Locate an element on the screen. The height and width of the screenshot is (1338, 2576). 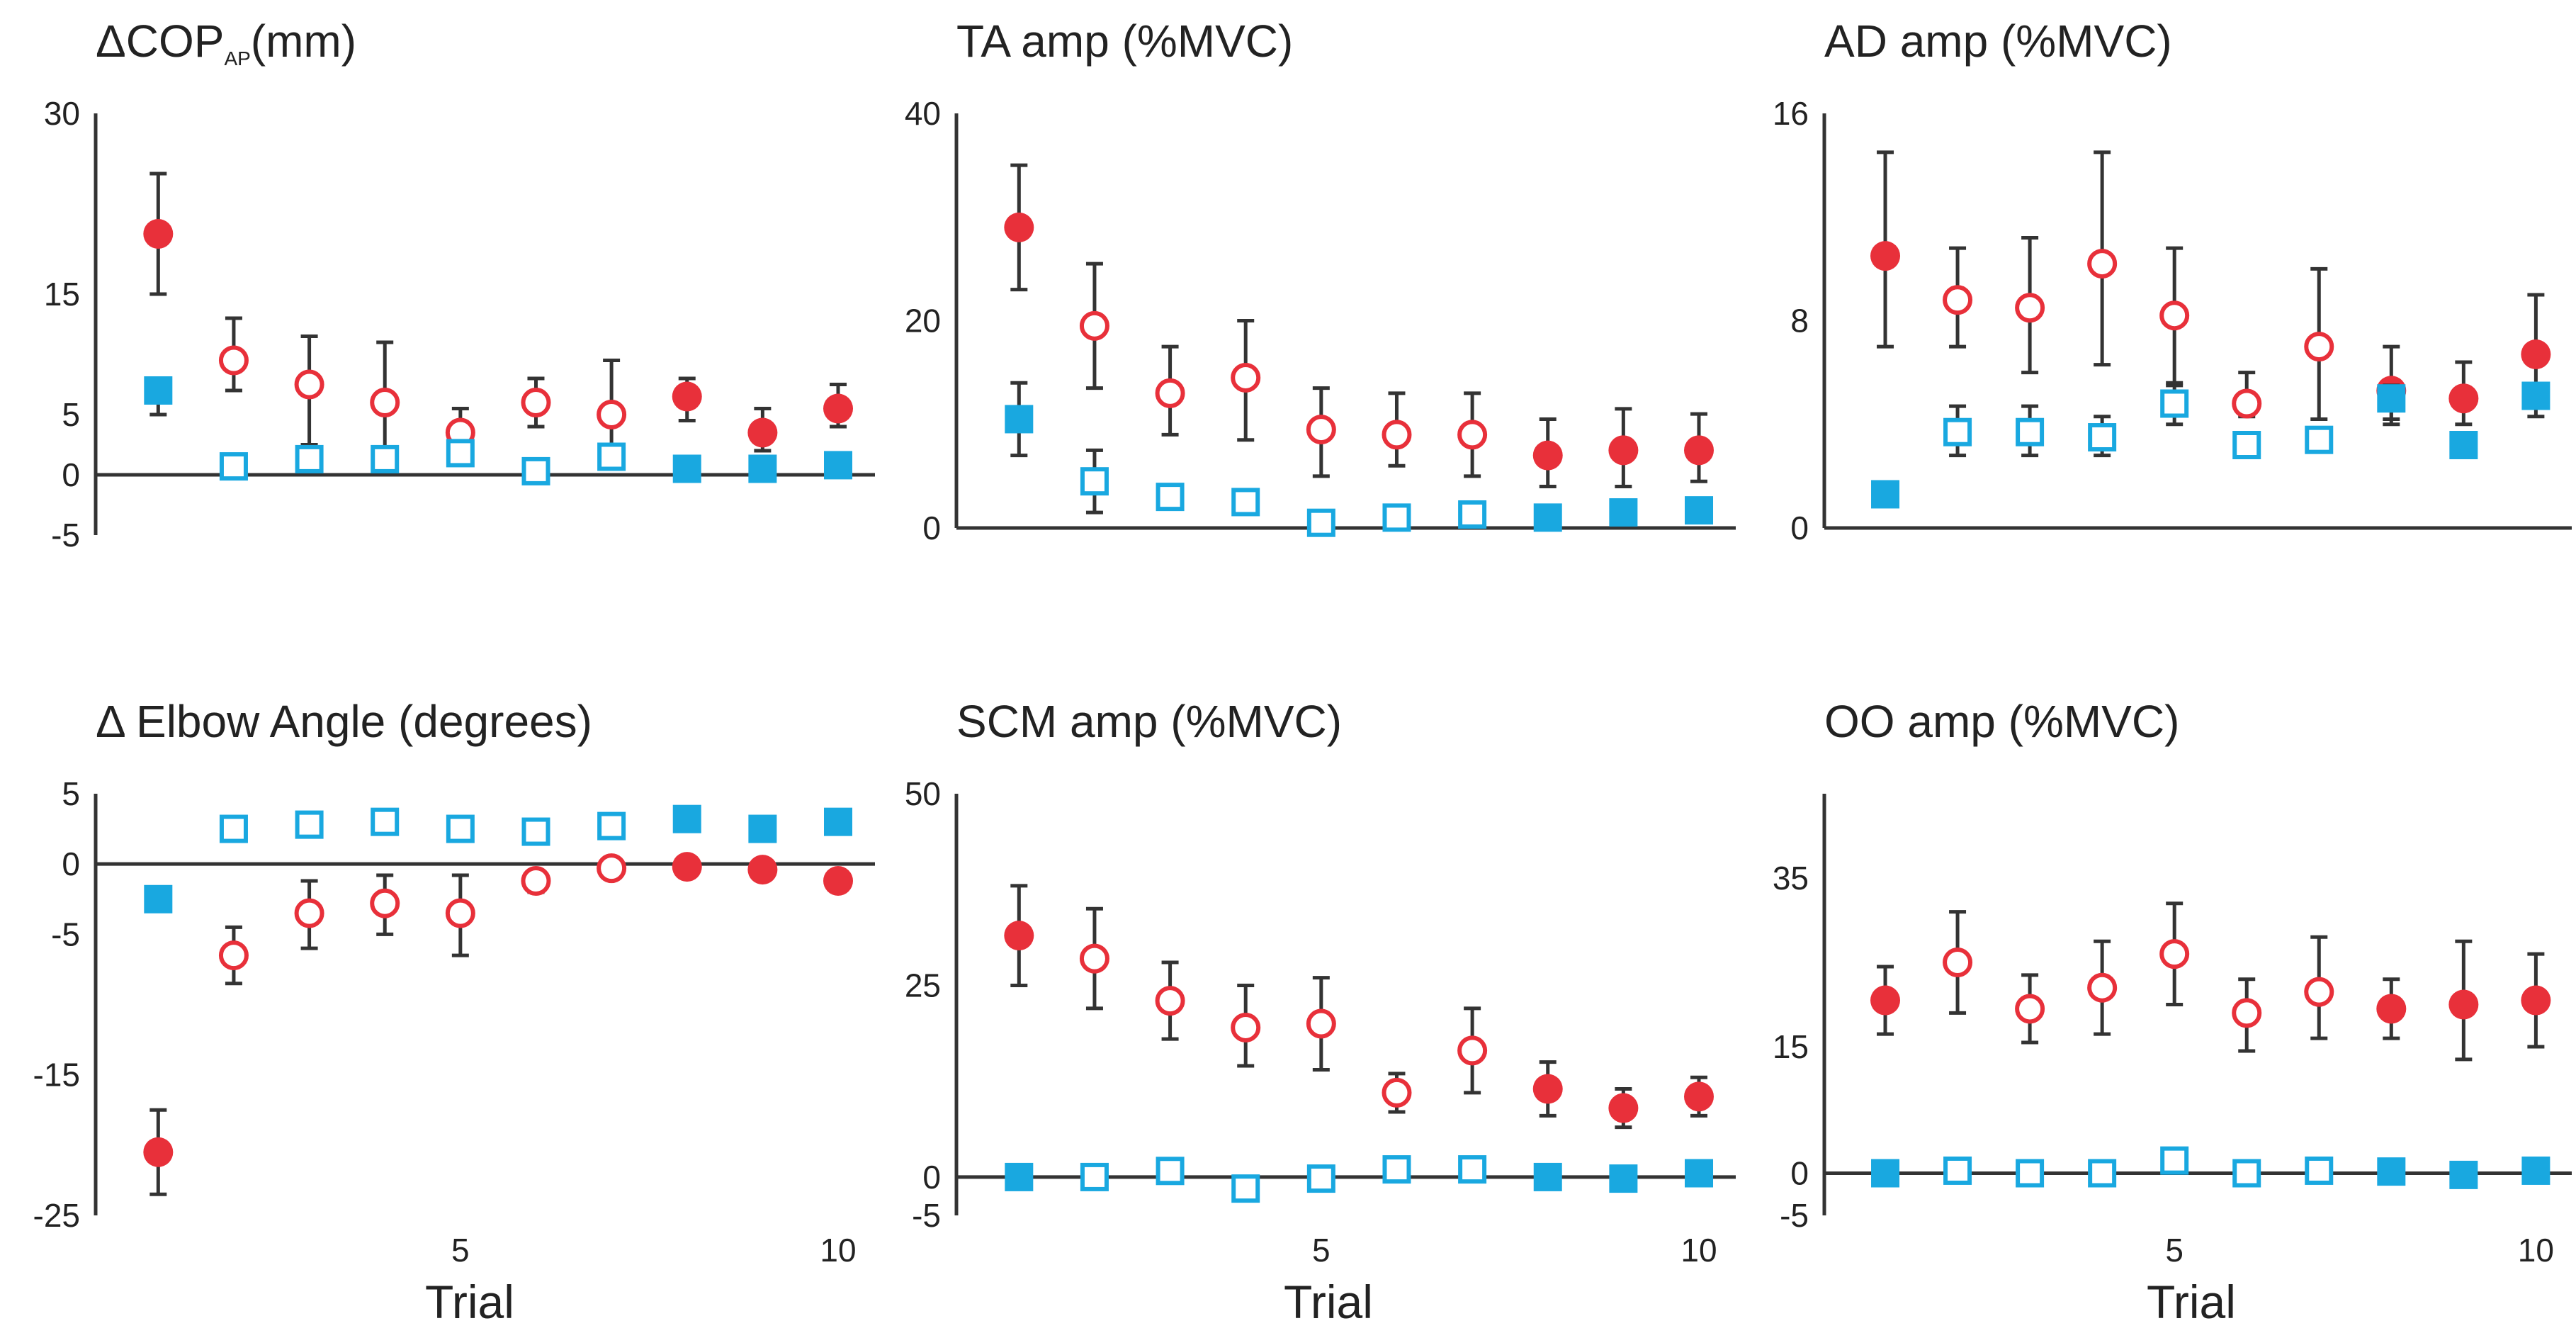
panel-title: ΔCOPAP(mm) is located at coordinates (226, 43).